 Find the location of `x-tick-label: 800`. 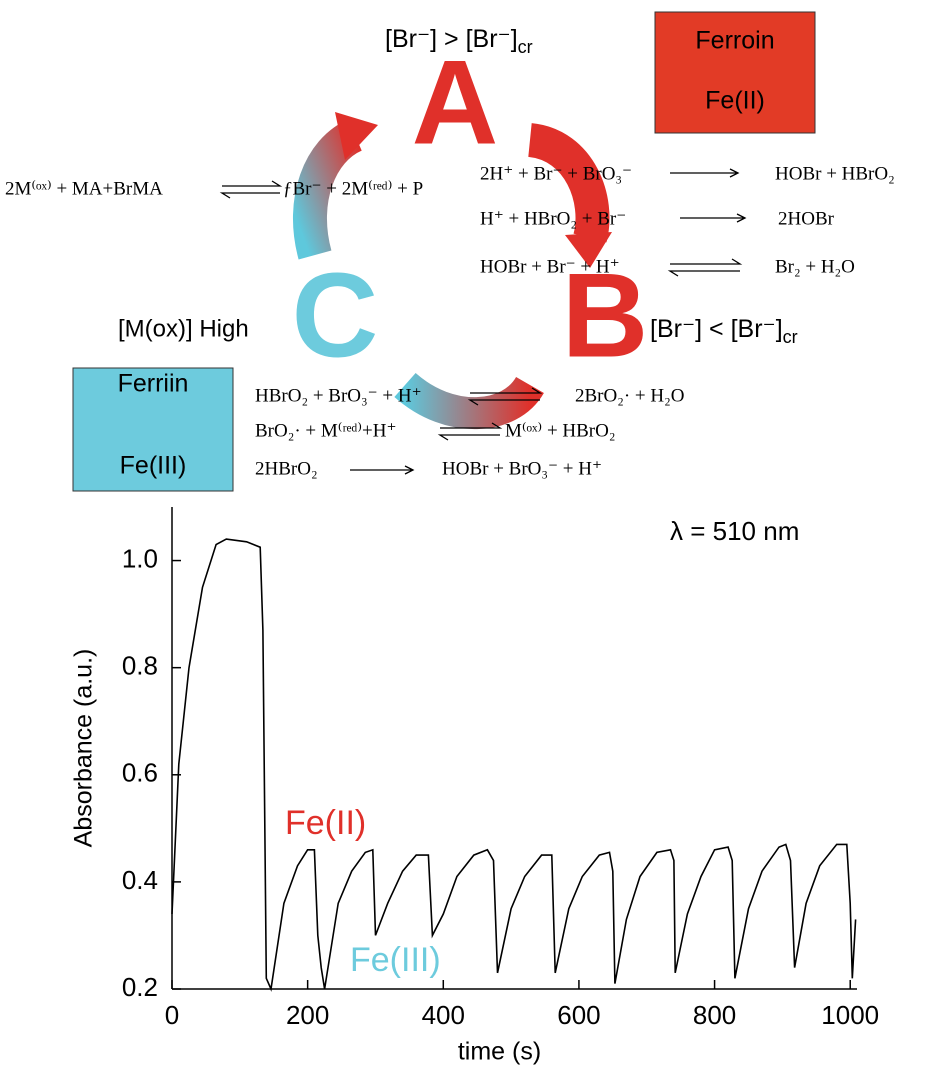

x-tick-label: 800 is located at coordinates (714, 1015).